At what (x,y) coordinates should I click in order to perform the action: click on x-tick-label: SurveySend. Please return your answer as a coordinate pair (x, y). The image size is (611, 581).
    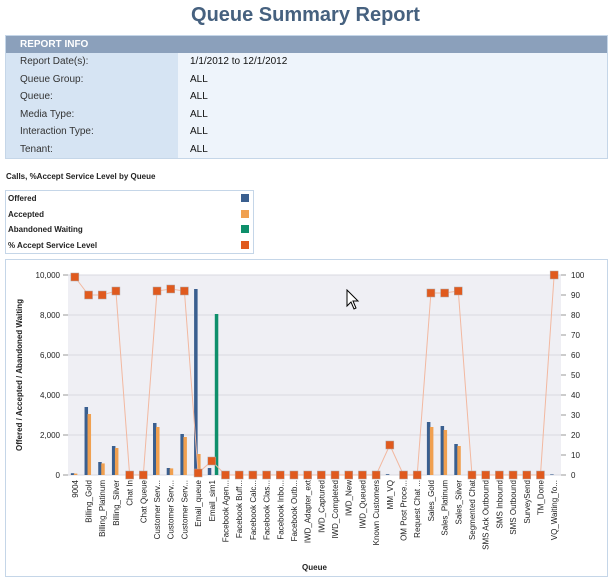
    Looking at the image, I should click on (527, 502).